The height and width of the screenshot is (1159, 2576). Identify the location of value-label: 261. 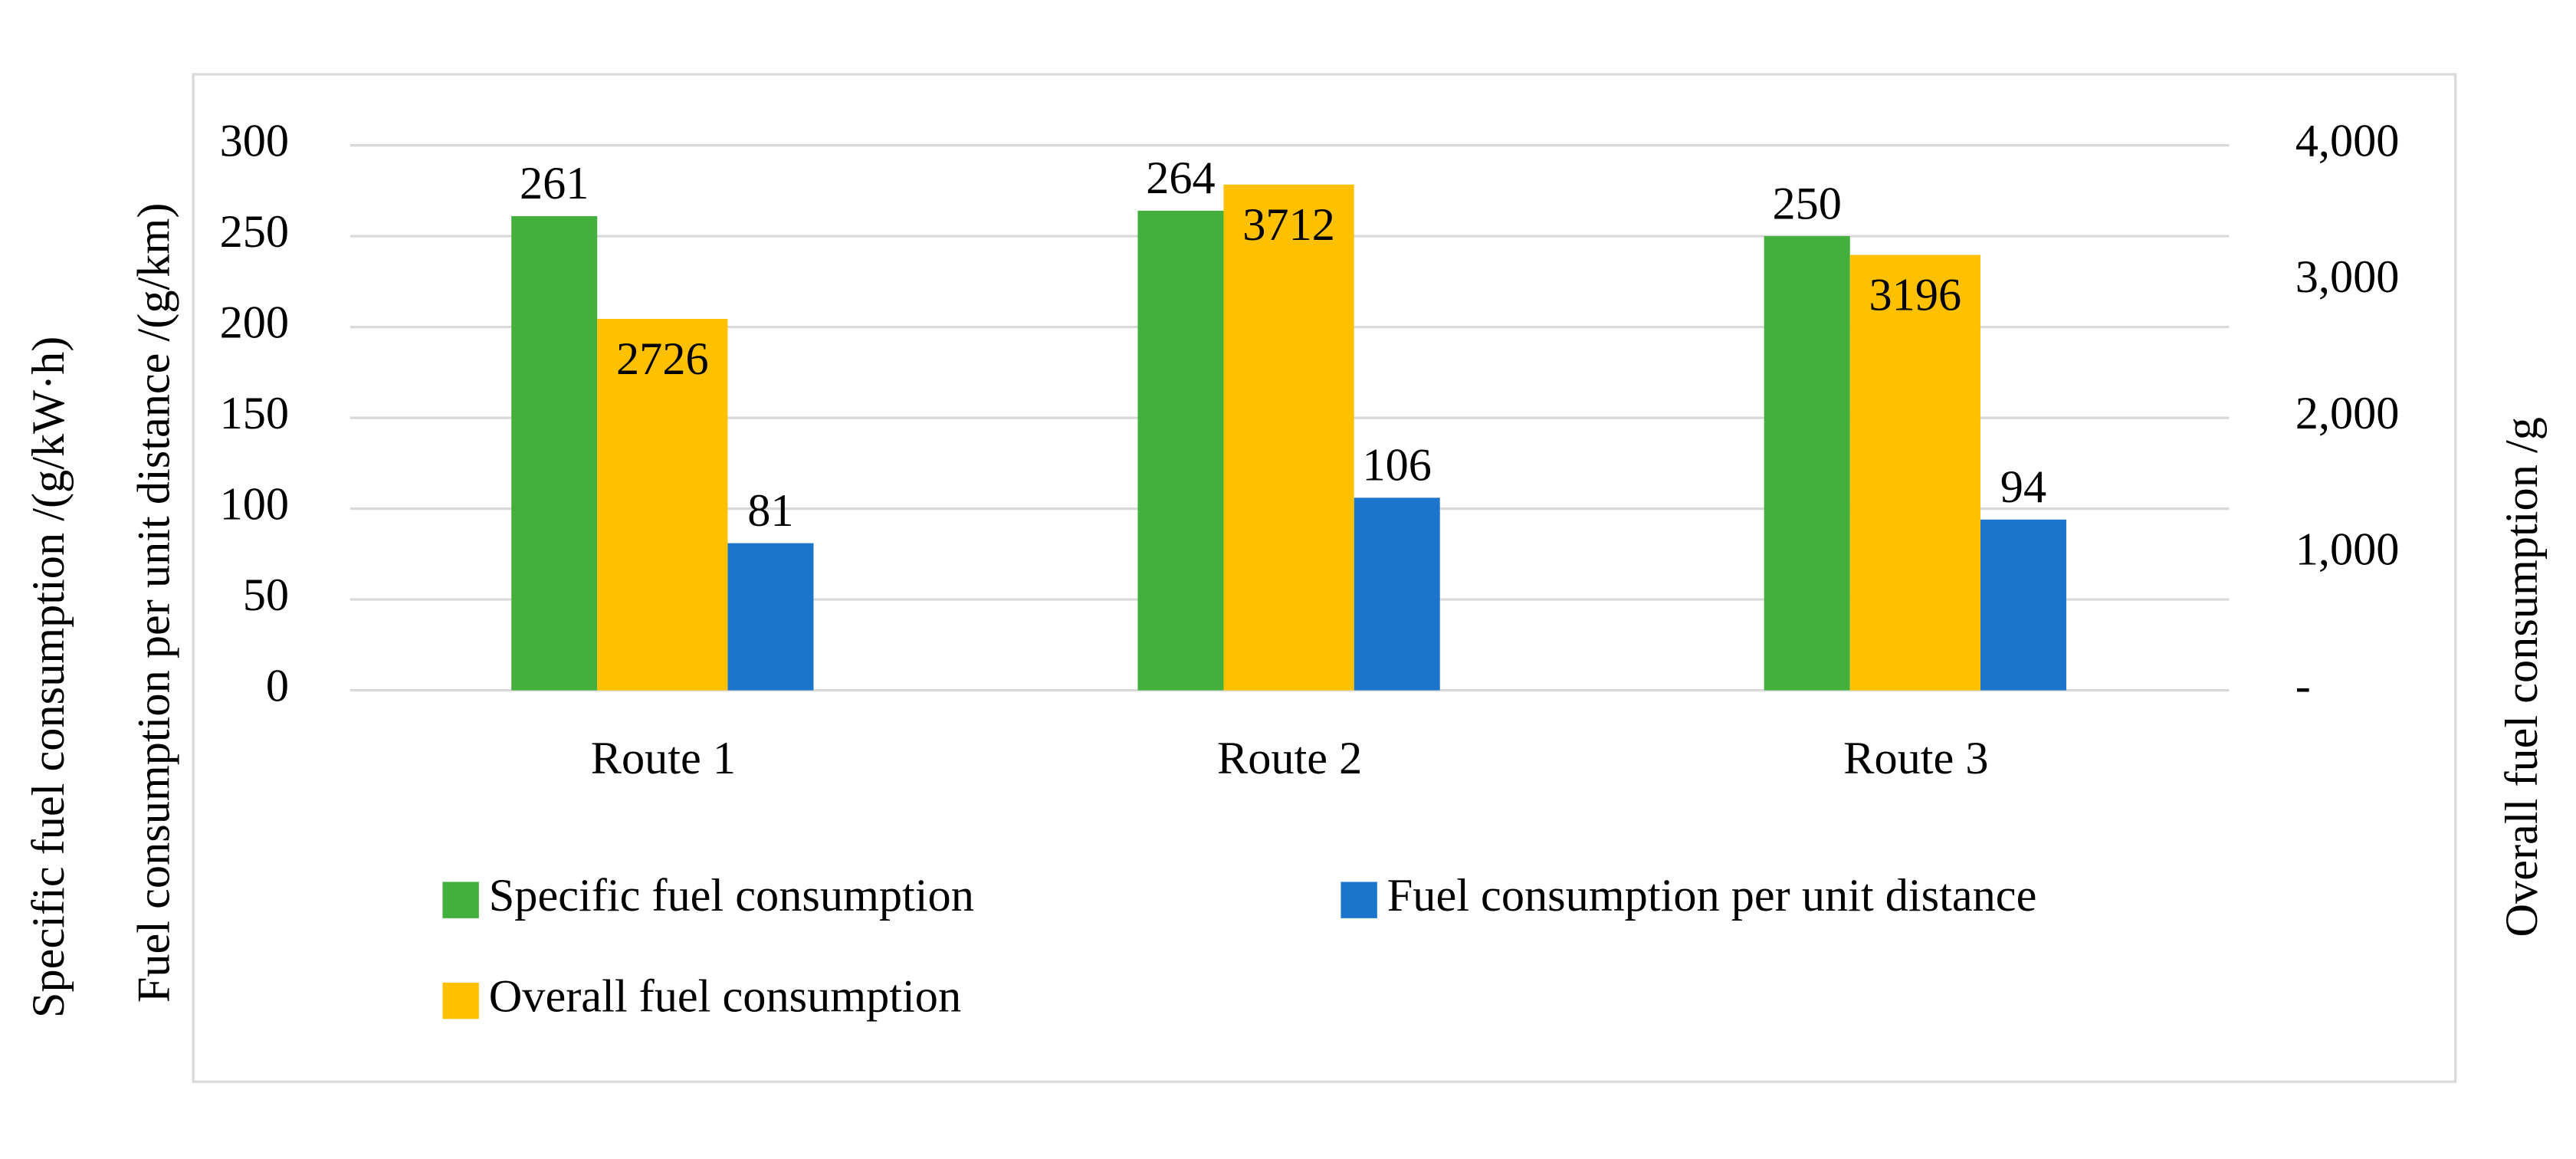
(554, 183).